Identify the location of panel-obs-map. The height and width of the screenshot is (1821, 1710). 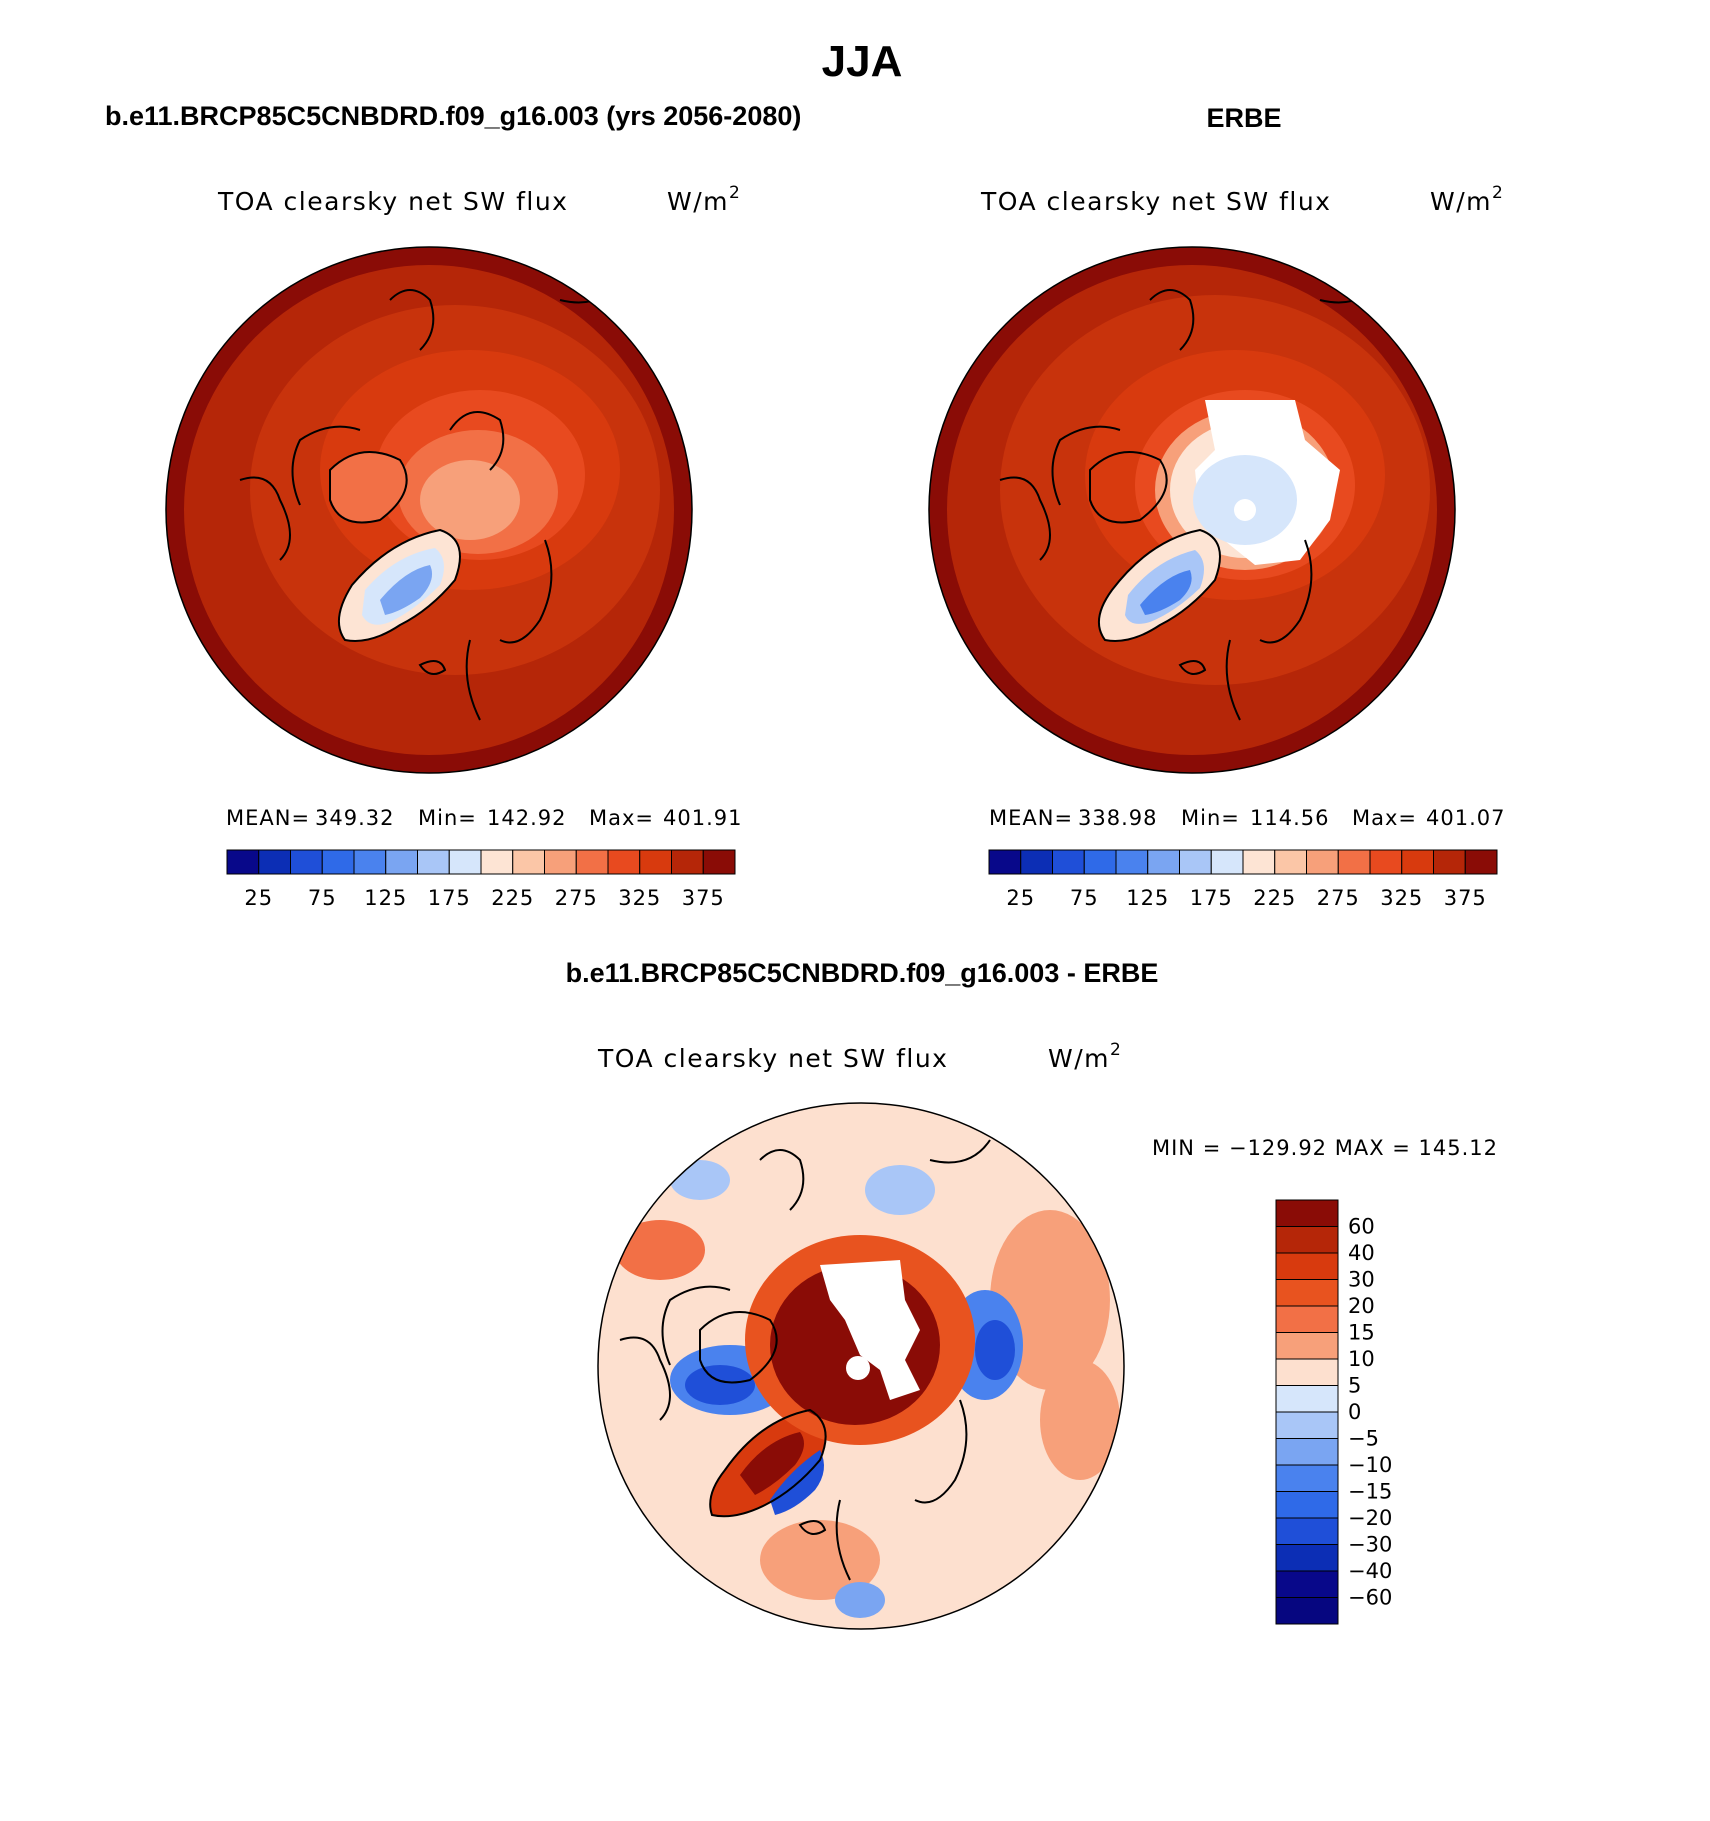
(1192, 510).